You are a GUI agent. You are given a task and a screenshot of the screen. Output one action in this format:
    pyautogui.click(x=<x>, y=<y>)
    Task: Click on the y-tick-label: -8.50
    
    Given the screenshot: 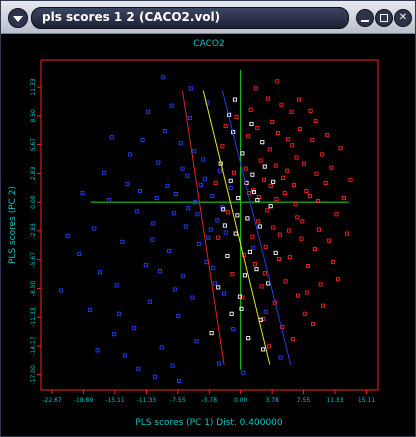 What is the action you would take?
    pyautogui.click(x=33, y=289)
    